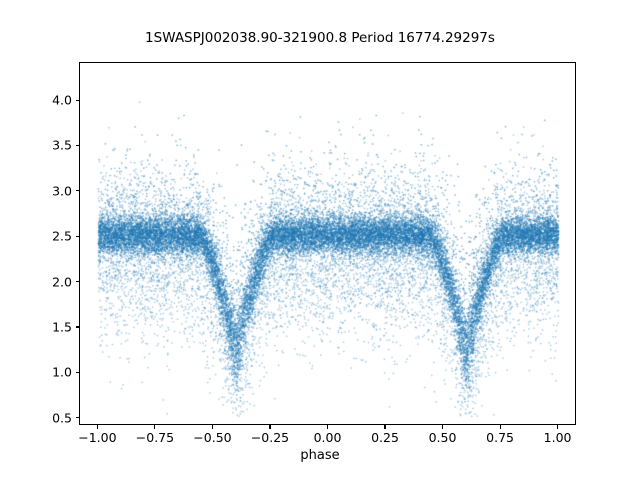 The height and width of the screenshot is (480, 640). I want to click on x-tick-label: −0.25, so click(270, 437).